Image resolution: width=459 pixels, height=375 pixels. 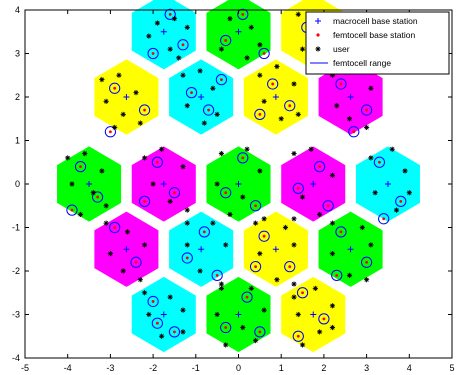 What do you see at coordinates (341, 49) in the screenshot?
I see `legend-label: user` at bounding box center [341, 49].